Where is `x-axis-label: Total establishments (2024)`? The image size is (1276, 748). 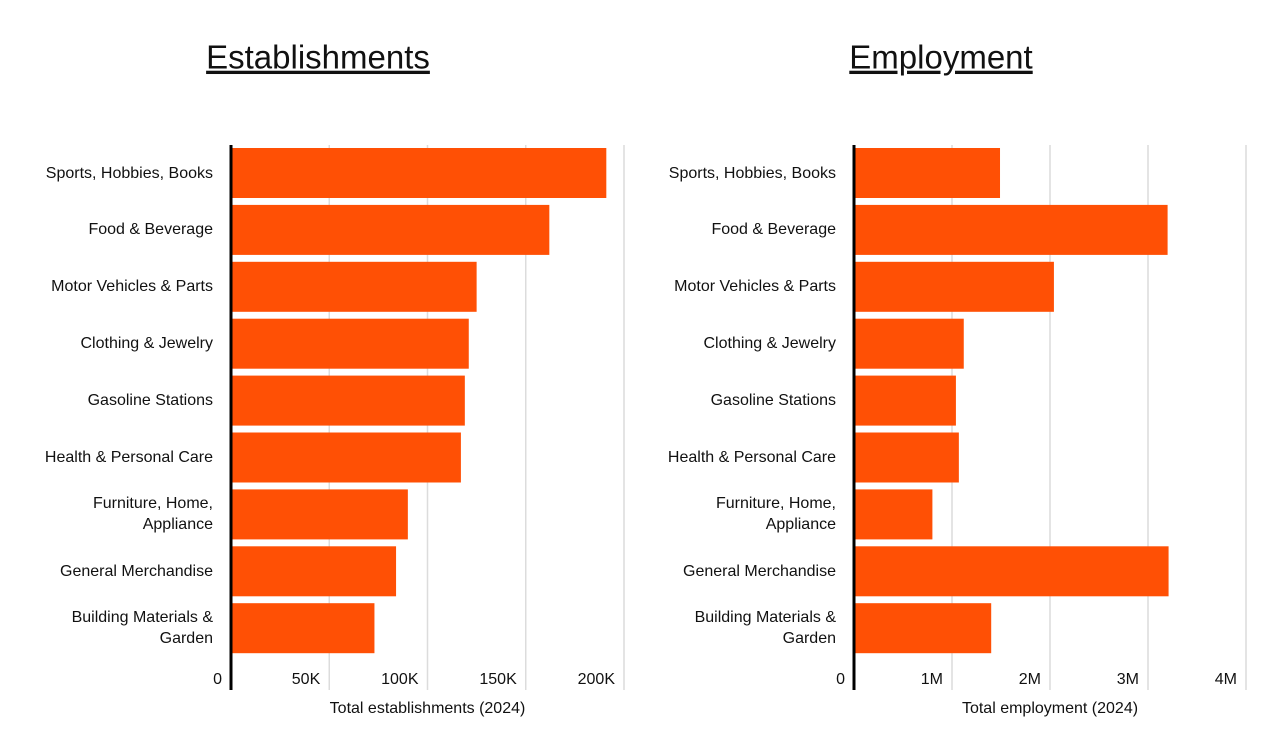
x-axis-label: Total establishments (2024) is located at coordinates (428, 708).